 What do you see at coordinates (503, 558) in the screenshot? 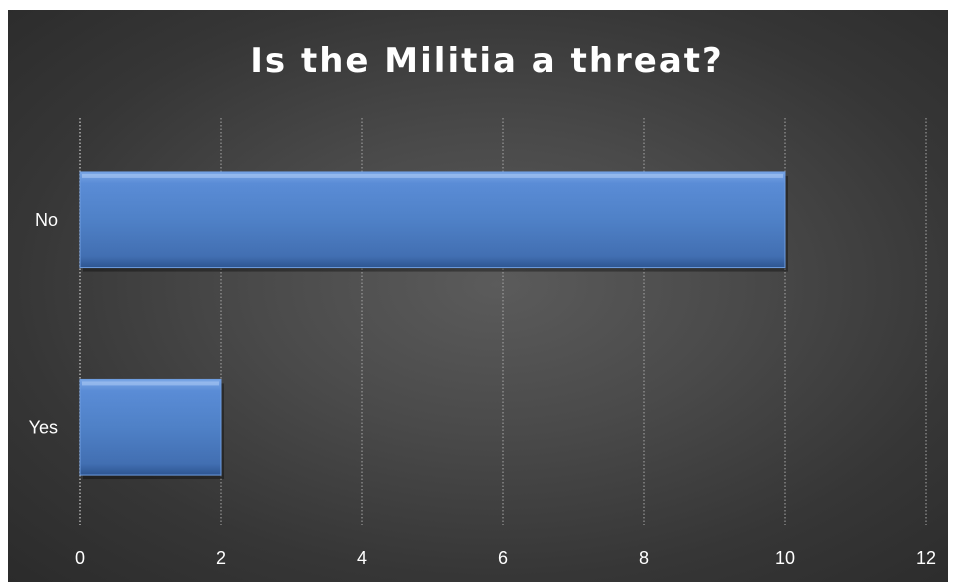
I see `x-tick-label: 6` at bounding box center [503, 558].